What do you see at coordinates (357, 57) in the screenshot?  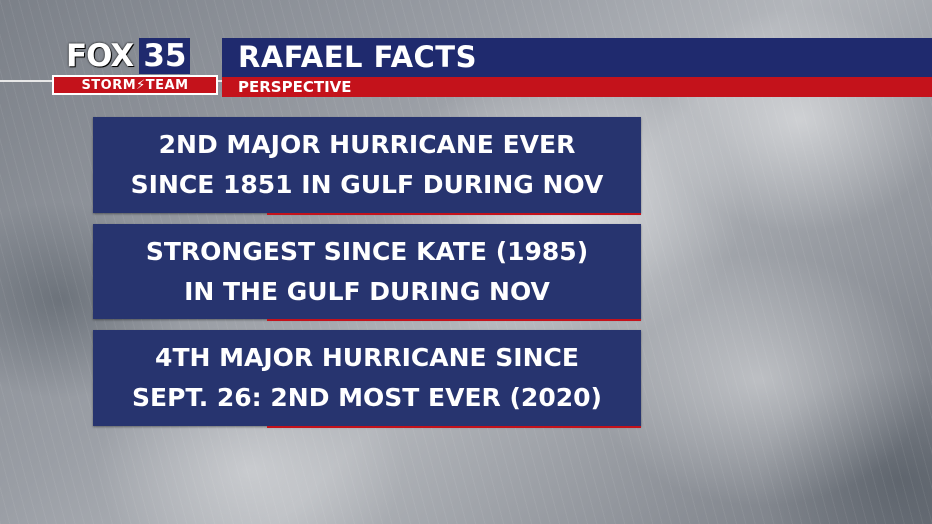 I see `page-title: RAFAEL FACTS` at bounding box center [357, 57].